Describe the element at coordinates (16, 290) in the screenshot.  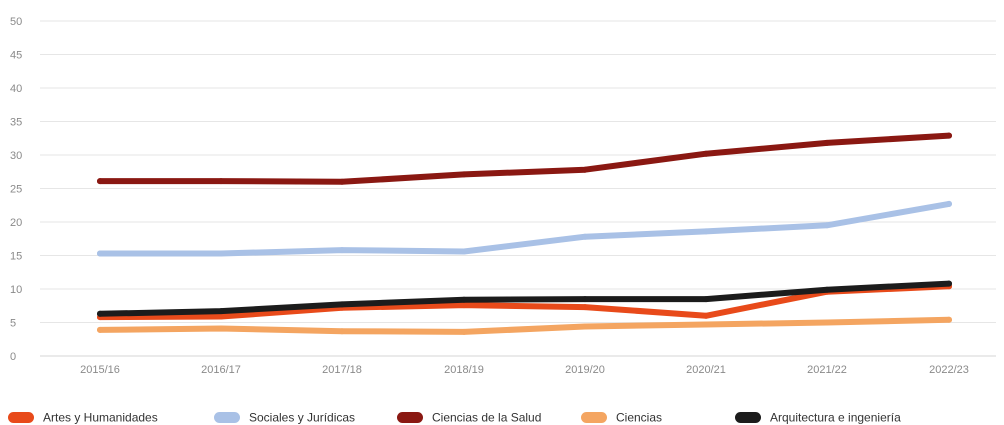
I see `y-tick-label: 10` at that location.